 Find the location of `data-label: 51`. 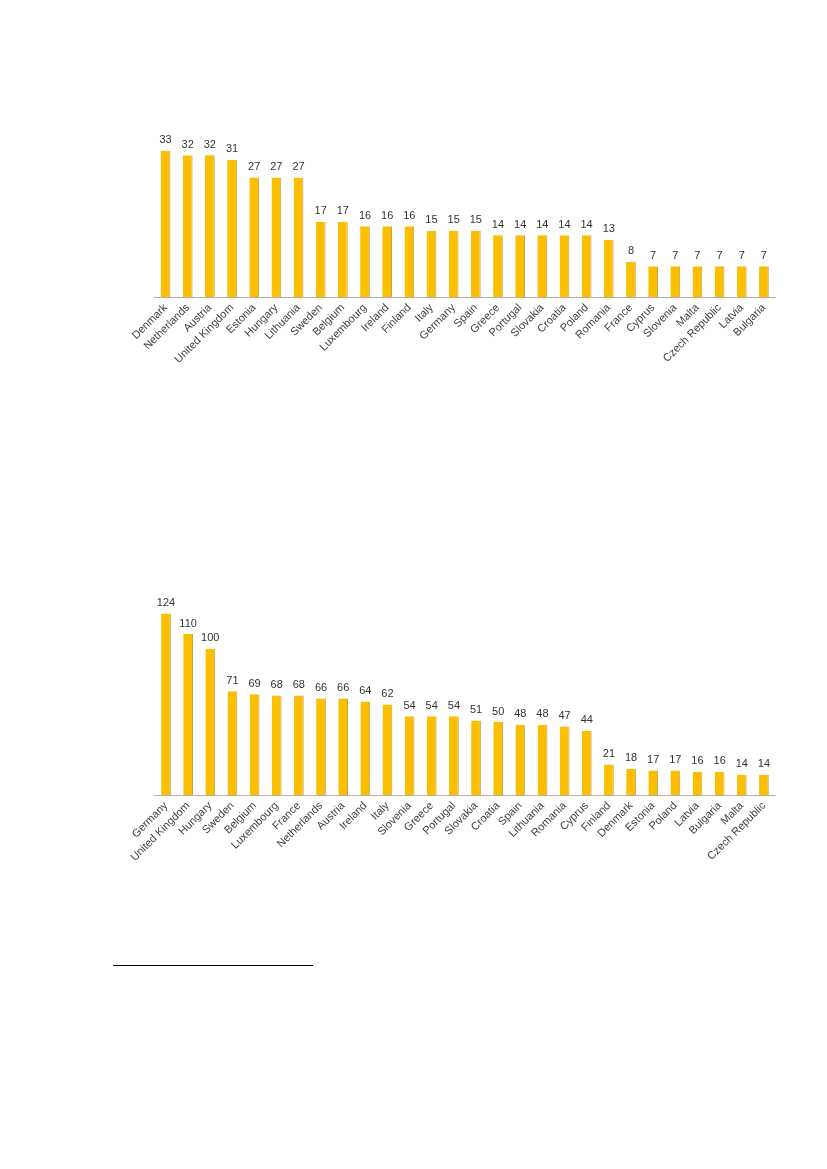

data-label: 51 is located at coordinates (476, 709).